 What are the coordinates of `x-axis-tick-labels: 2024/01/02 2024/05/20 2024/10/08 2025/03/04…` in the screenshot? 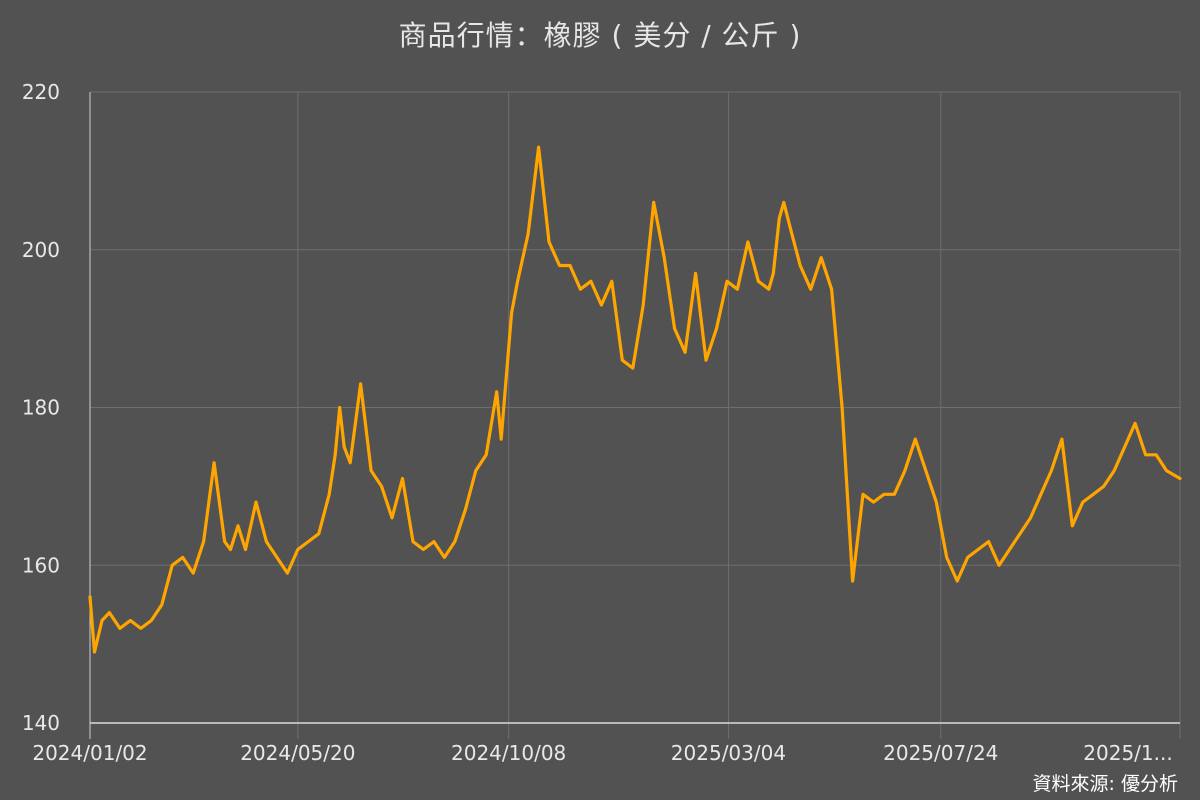 It's located at (602, 753).